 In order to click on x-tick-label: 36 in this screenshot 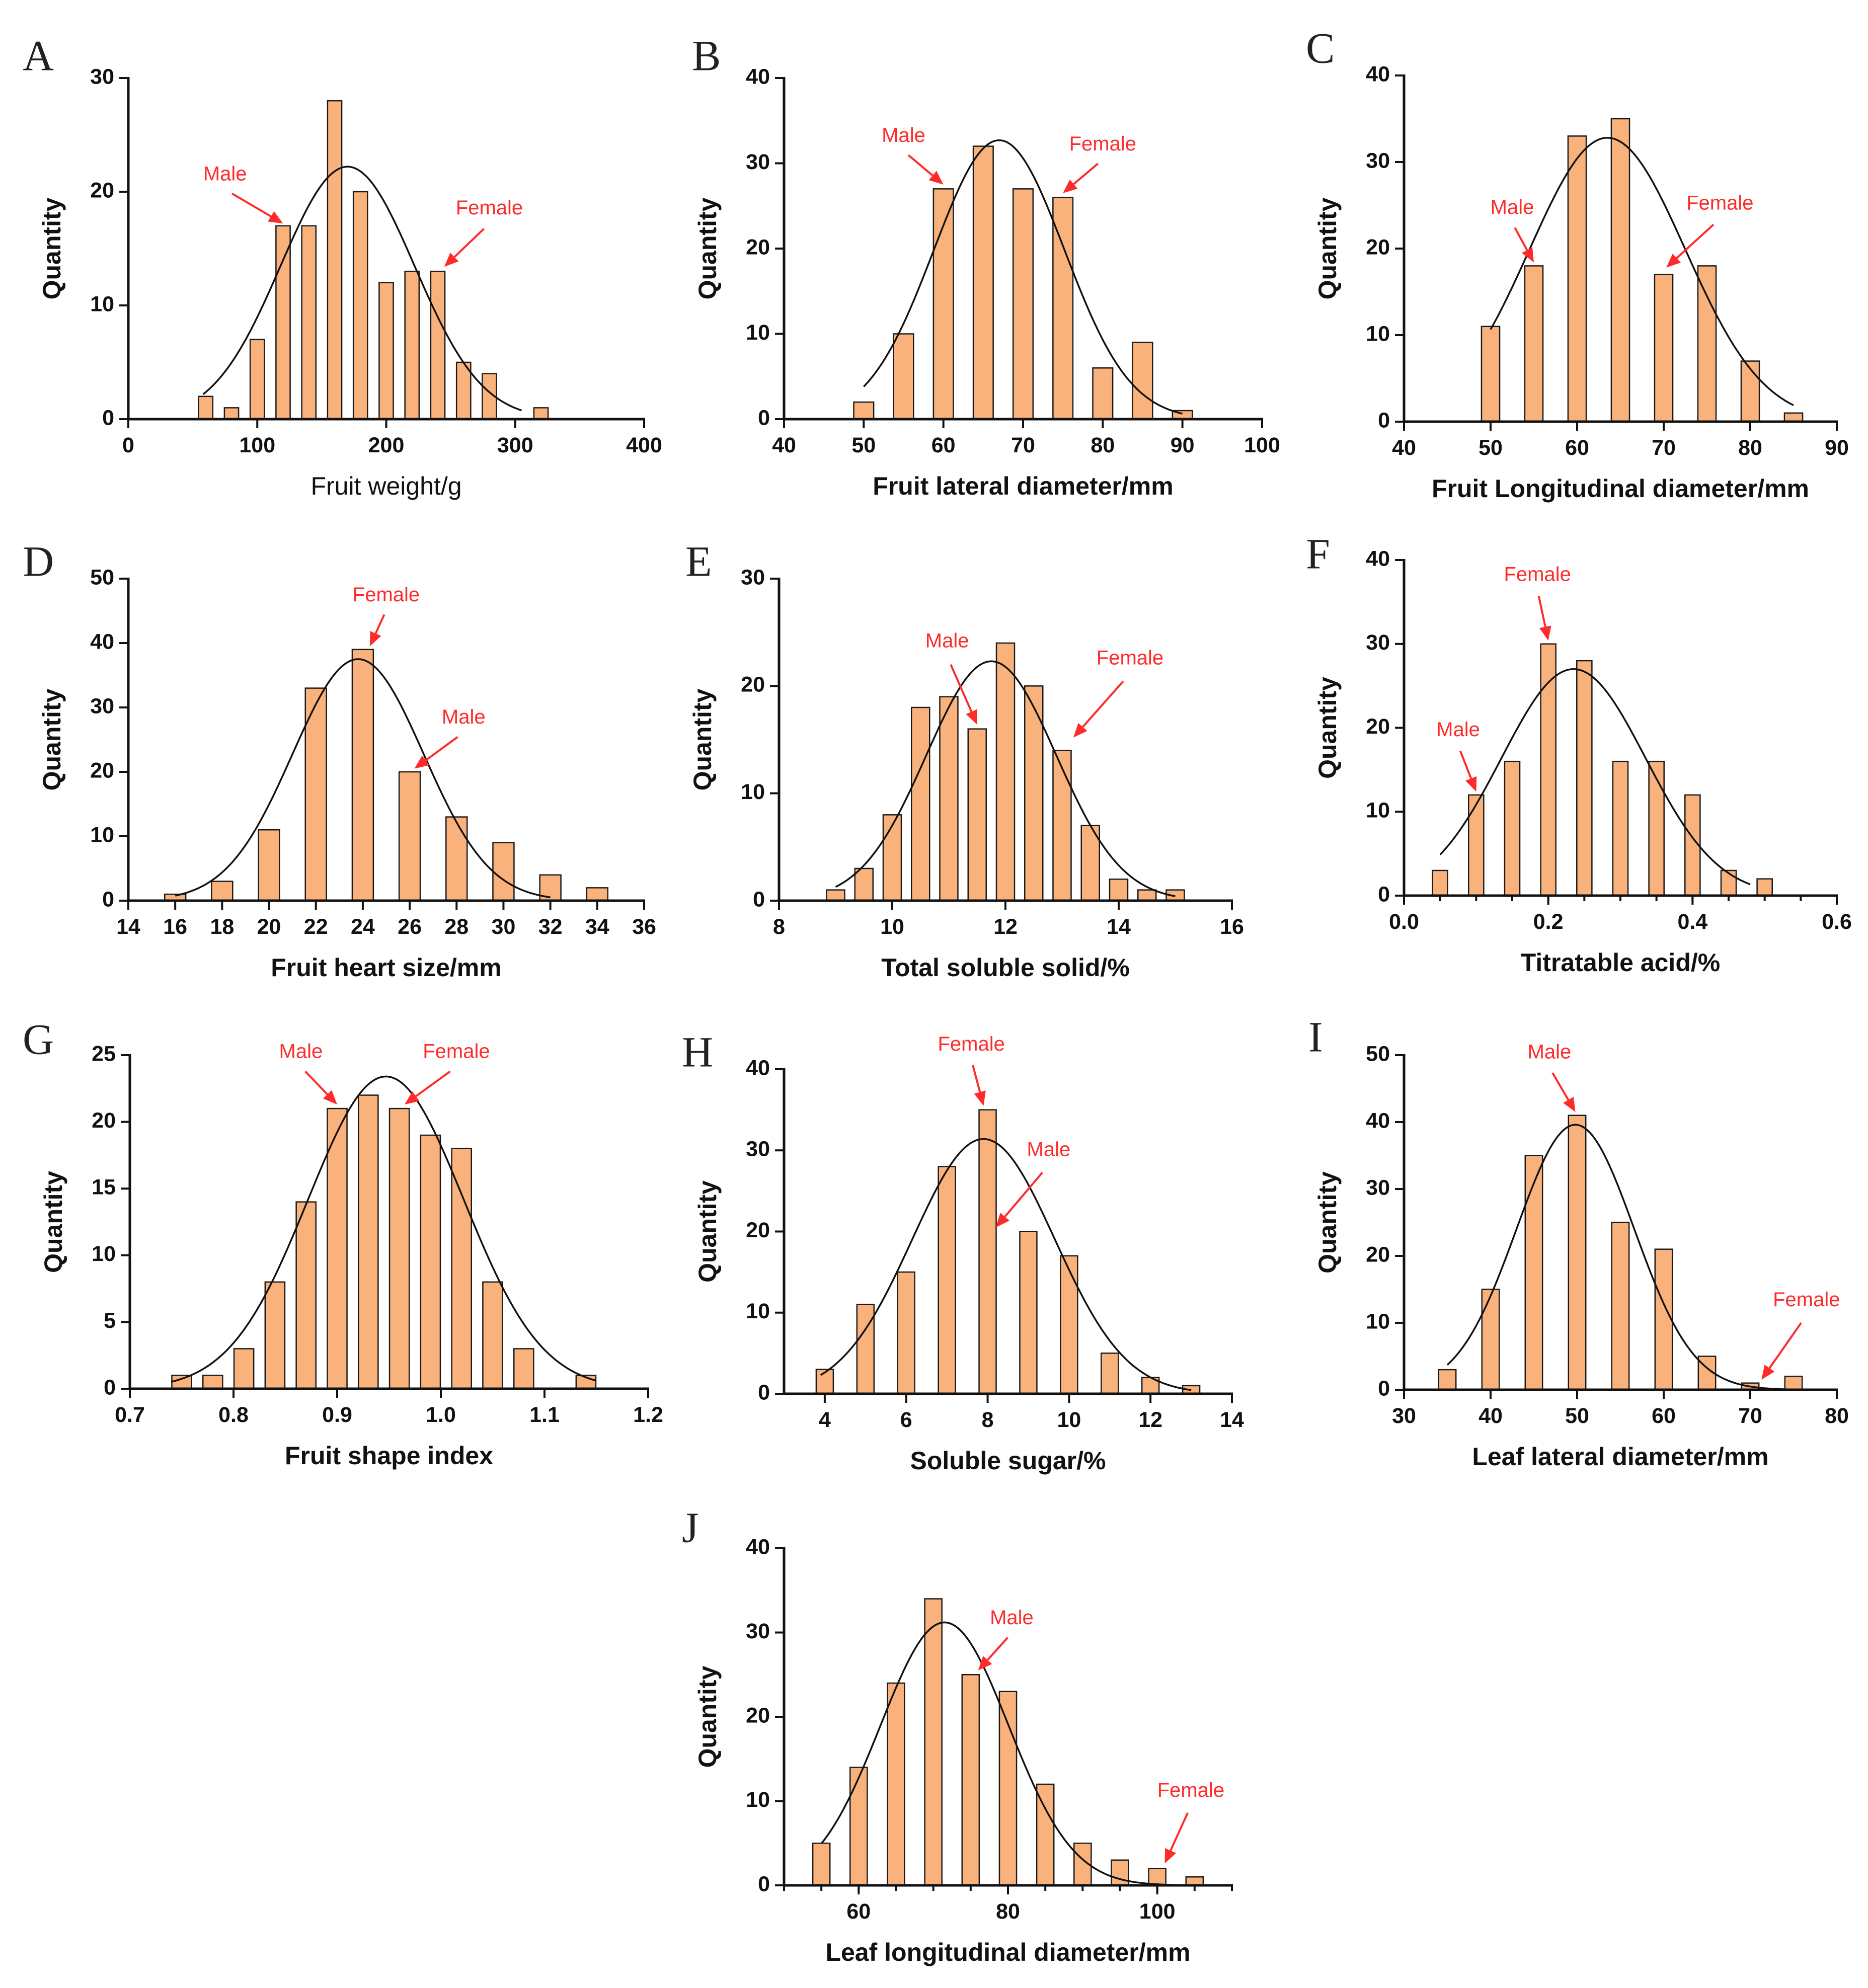, I will do `click(644, 927)`.